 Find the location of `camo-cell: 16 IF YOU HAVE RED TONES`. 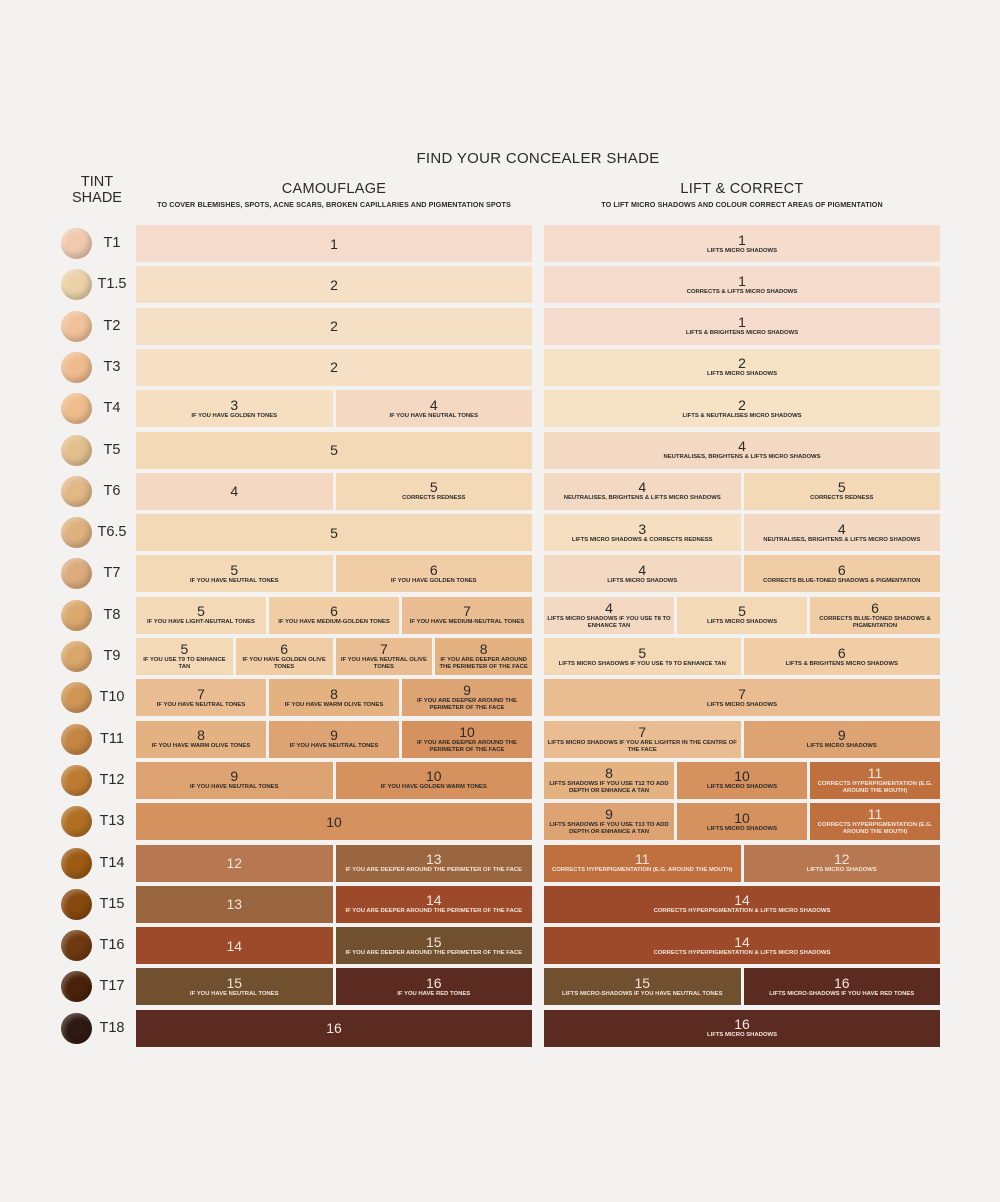

camo-cell: 16 IF YOU HAVE RED TONES is located at coordinates (433, 987).